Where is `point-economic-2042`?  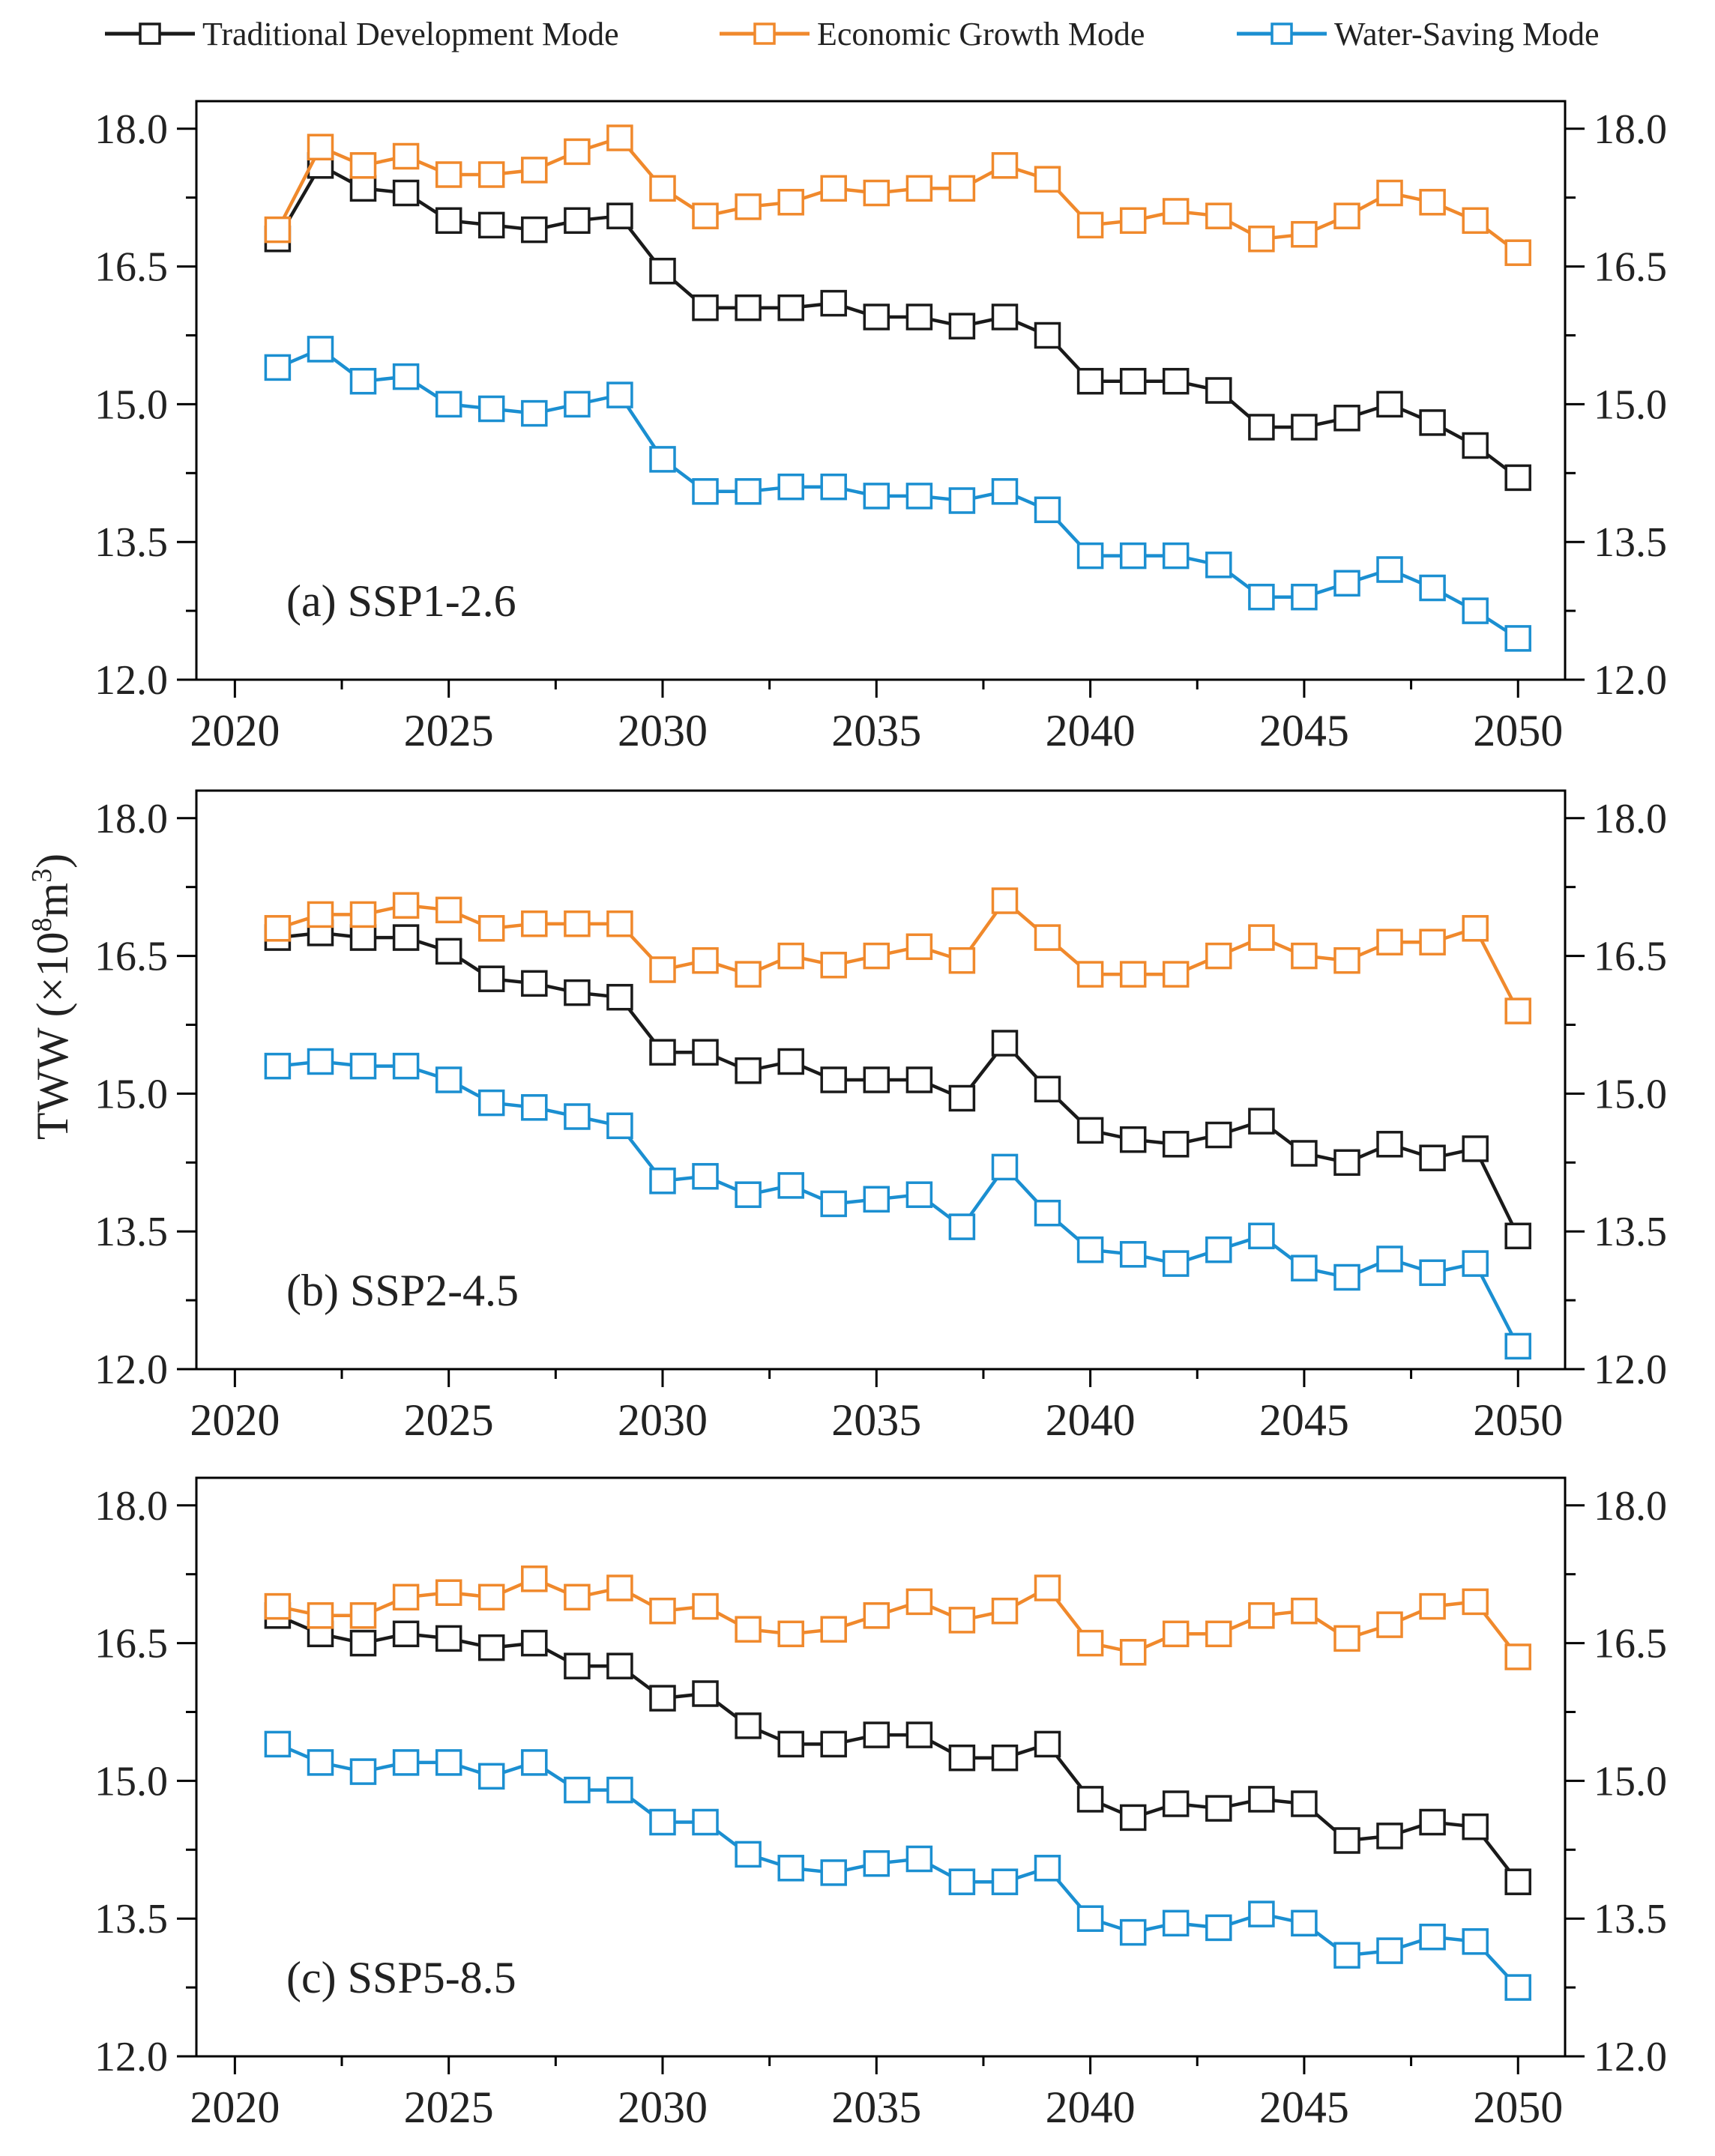 point-economic-2042 is located at coordinates (1176, 1634).